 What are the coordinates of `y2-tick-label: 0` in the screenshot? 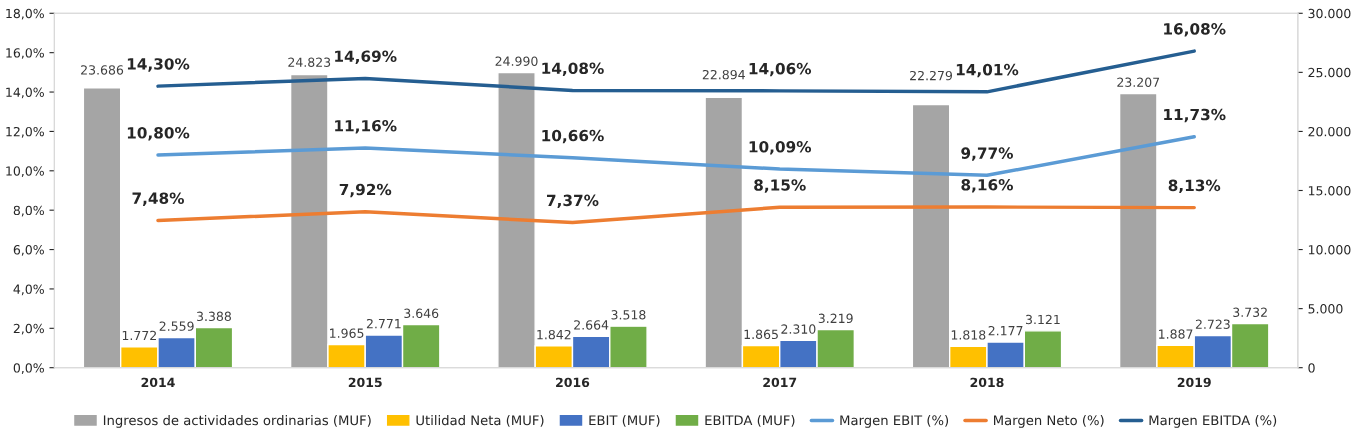 It's located at (1311, 368).